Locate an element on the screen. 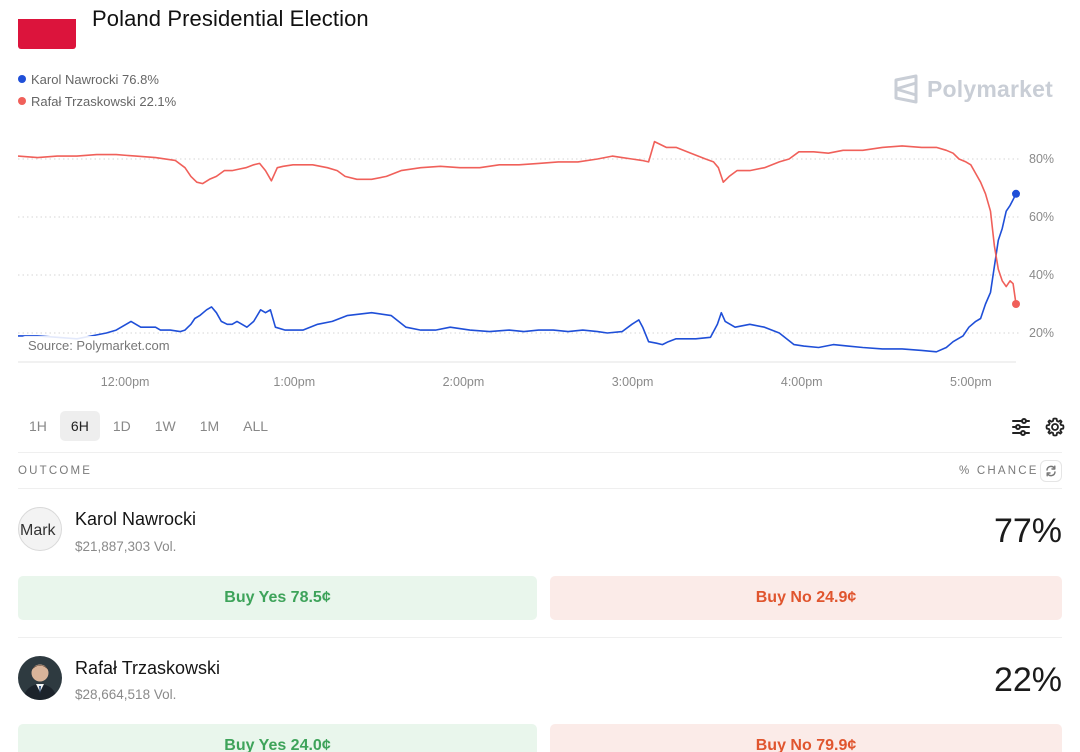 The height and width of the screenshot is (752, 1080). market-header: Poland Presidential Election is located at coordinates (540, 30).